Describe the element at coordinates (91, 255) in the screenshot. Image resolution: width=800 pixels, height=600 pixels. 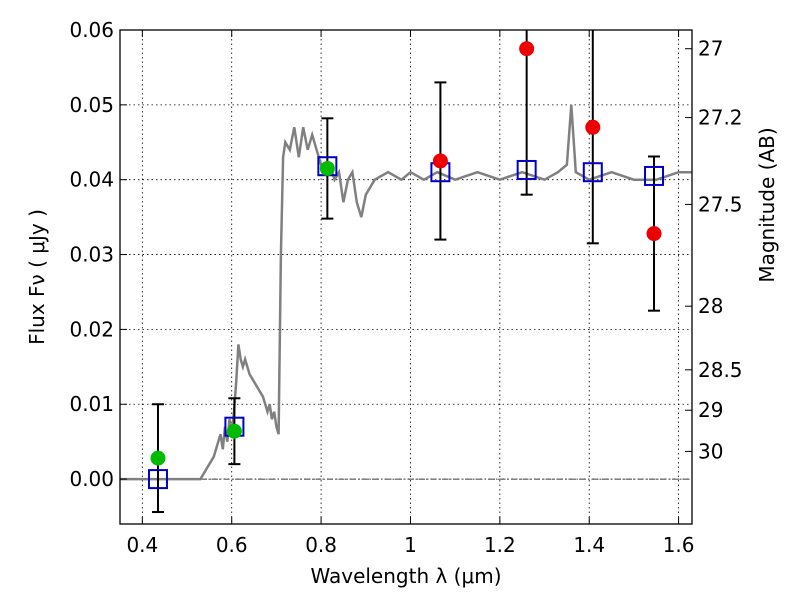
I see `y-tick-label: 0.03` at that location.